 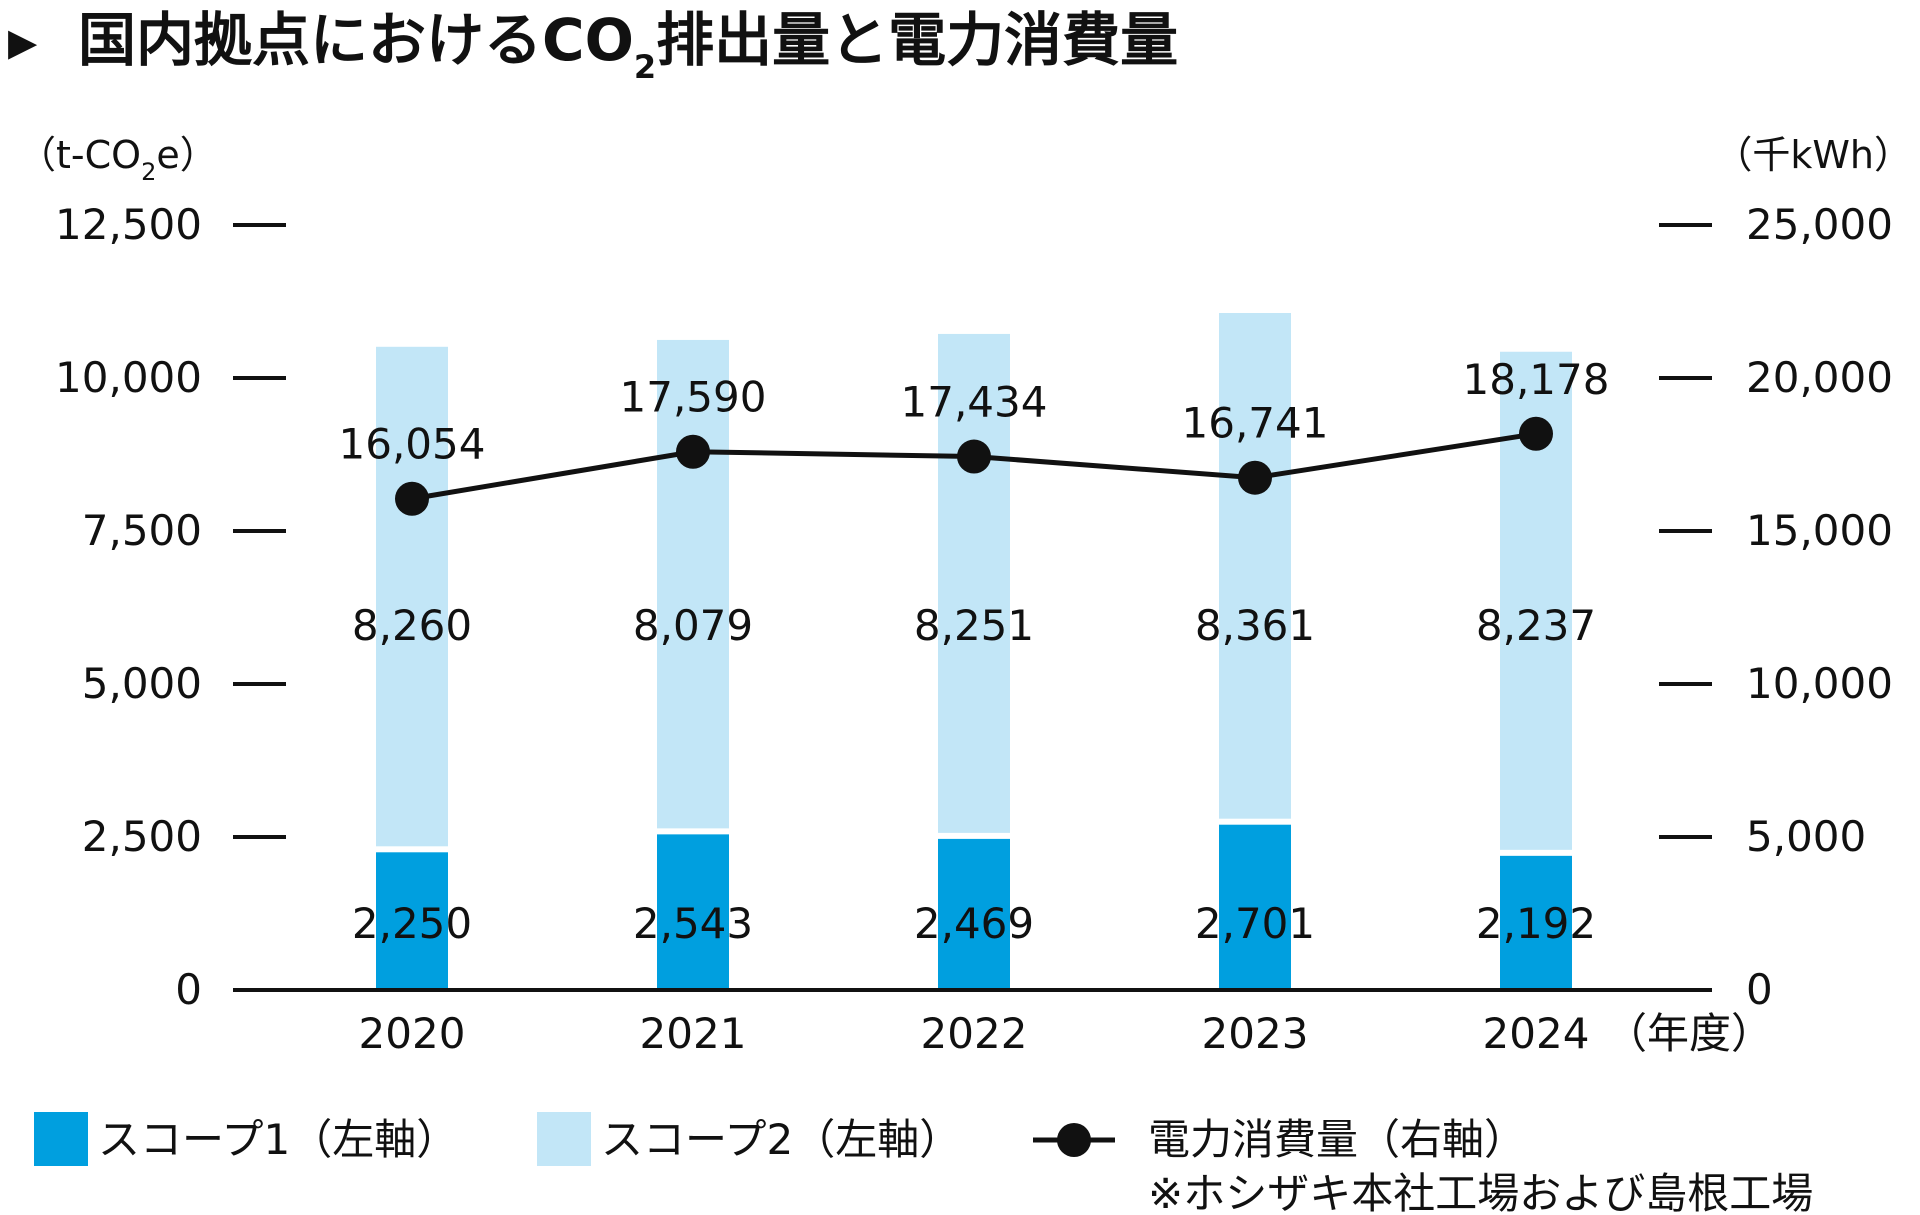 What do you see at coordinates (188, 989) in the screenshot?
I see `left-tick-label: 0` at bounding box center [188, 989].